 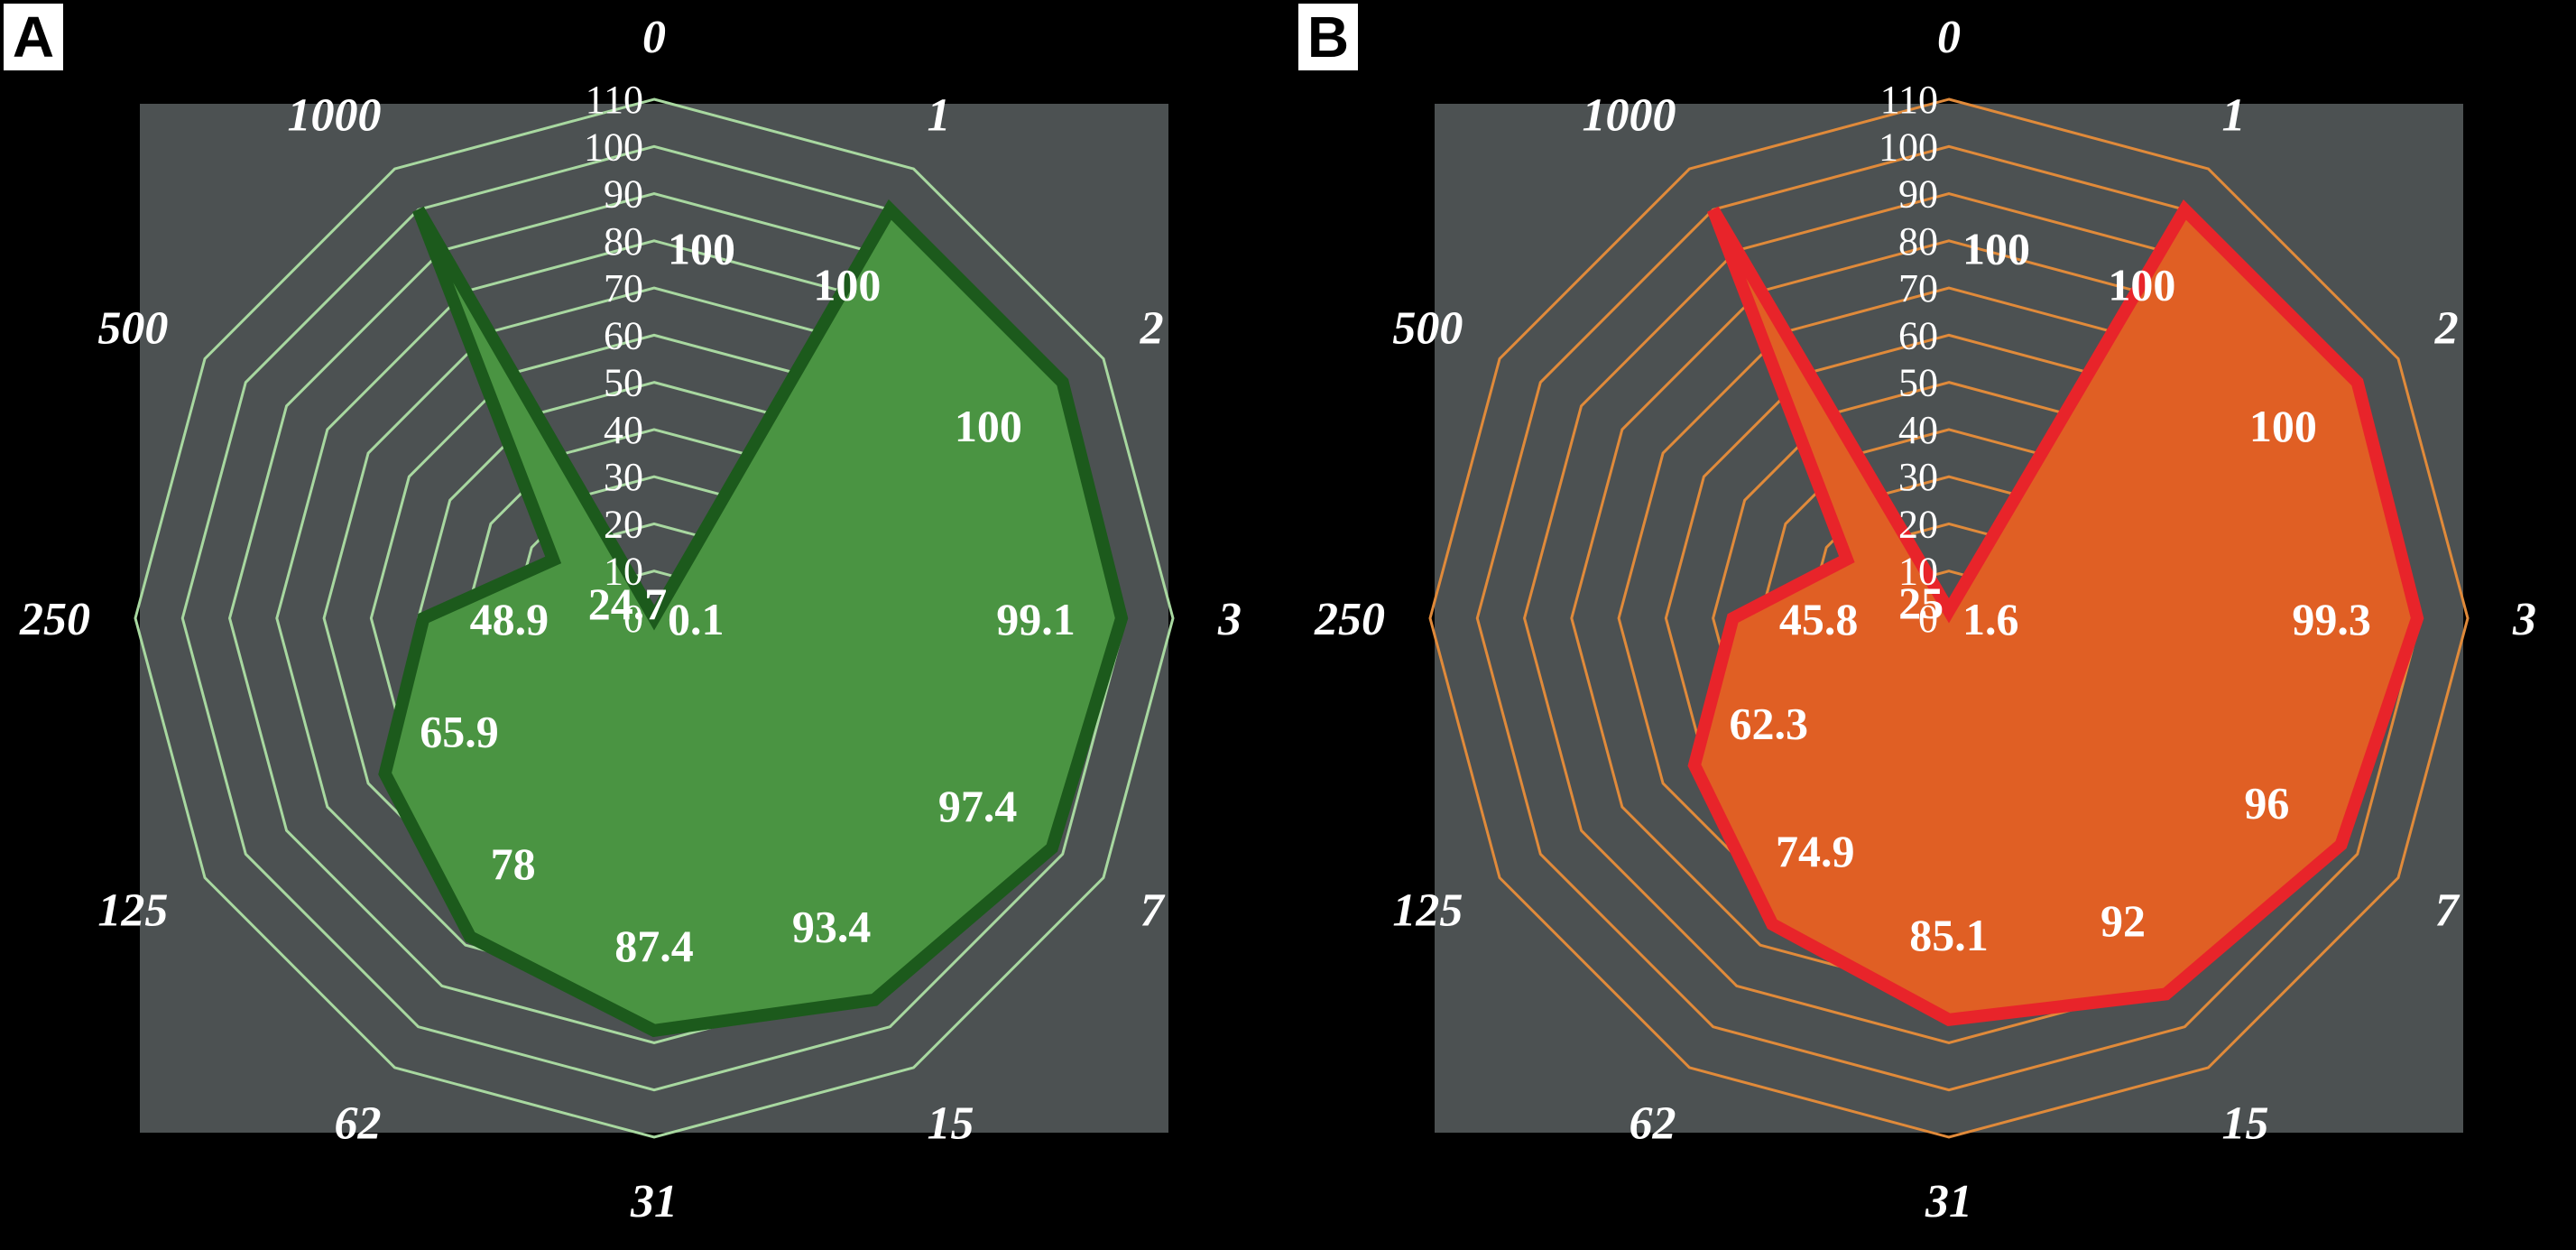 What do you see at coordinates (2331, 619) in the screenshot?
I see `data-label: 99.3` at bounding box center [2331, 619].